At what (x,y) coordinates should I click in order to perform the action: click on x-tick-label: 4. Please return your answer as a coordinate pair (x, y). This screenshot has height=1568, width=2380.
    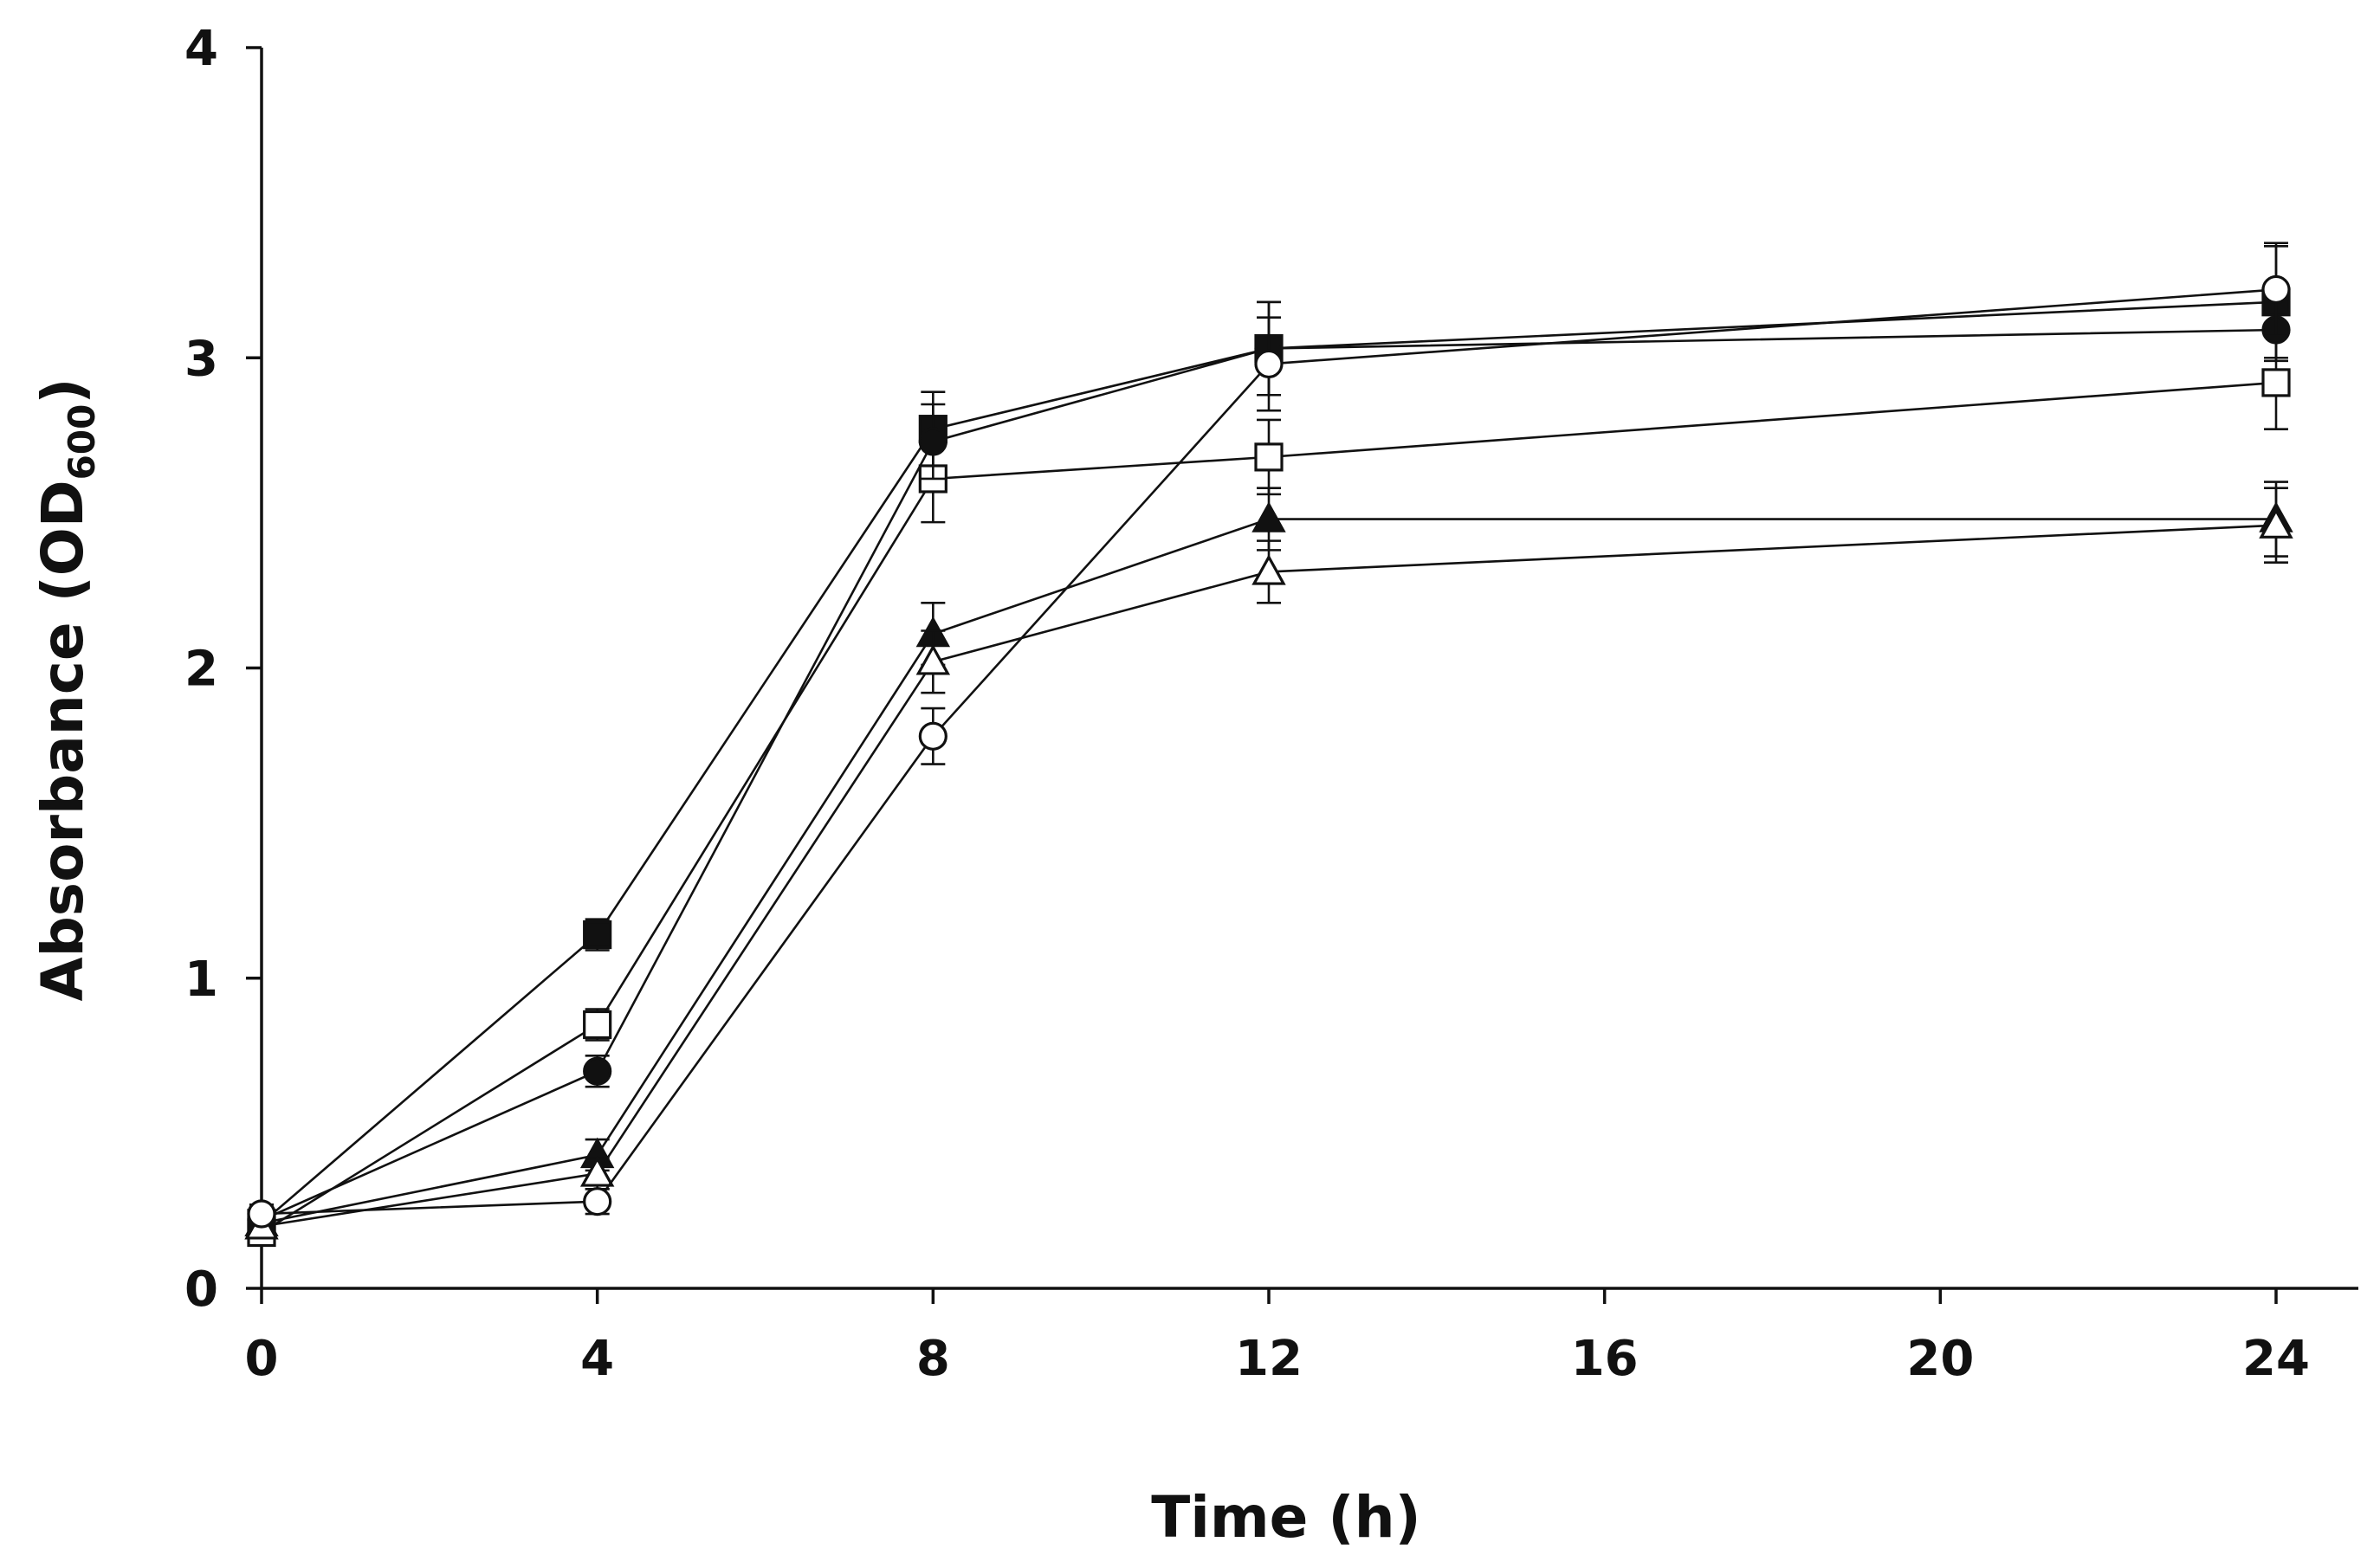
    Looking at the image, I should click on (597, 1359).